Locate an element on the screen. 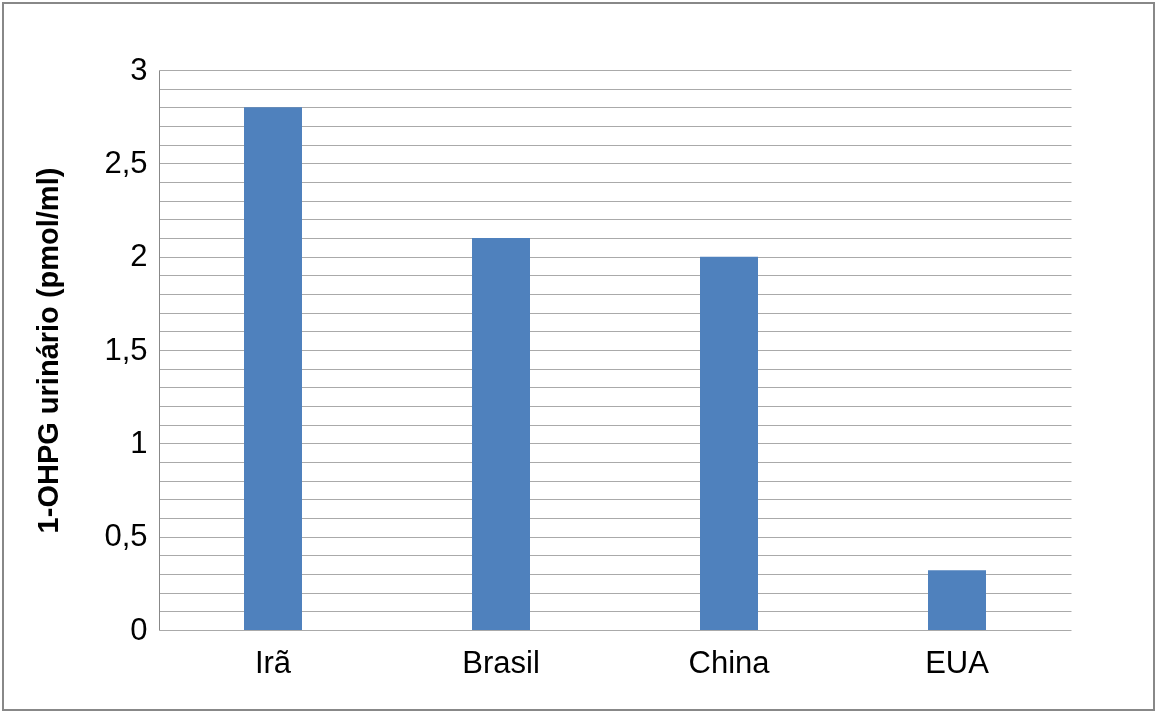 The height and width of the screenshot is (715, 1159). y-tick-label: 2 is located at coordinates (139, 256).